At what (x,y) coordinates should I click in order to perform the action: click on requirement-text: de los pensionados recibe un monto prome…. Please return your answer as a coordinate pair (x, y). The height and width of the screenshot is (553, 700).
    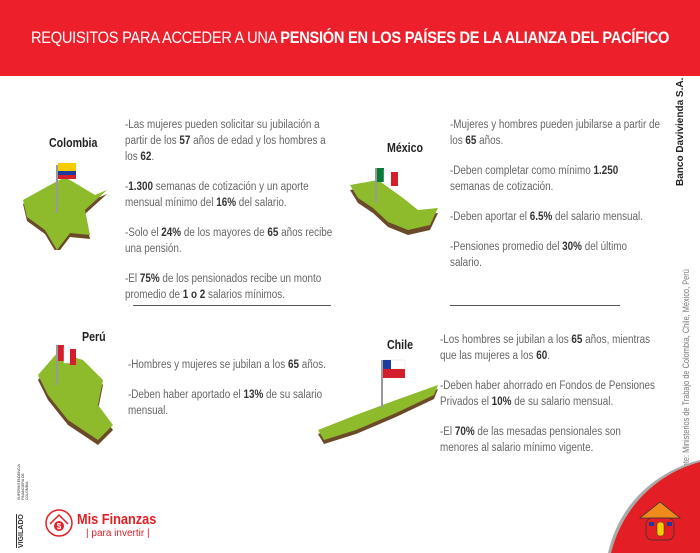
    Looking at the image, I should click on (223, 287).